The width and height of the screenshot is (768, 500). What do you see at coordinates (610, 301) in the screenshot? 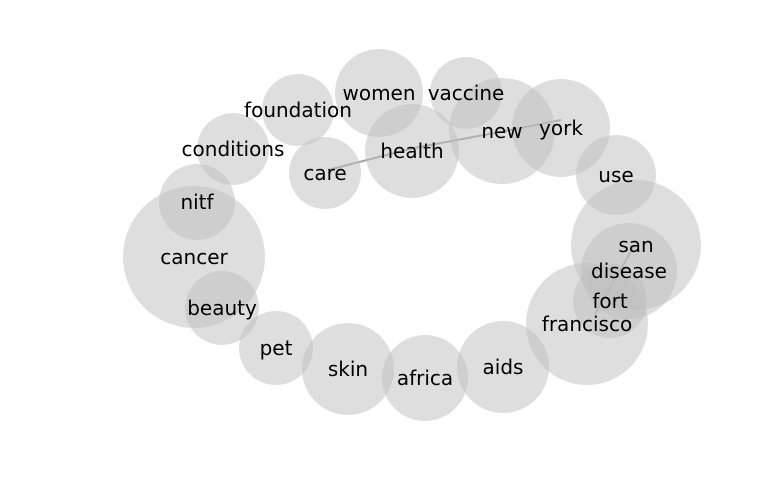
I see `label-fort: fort` at bounding box center [610, 301].